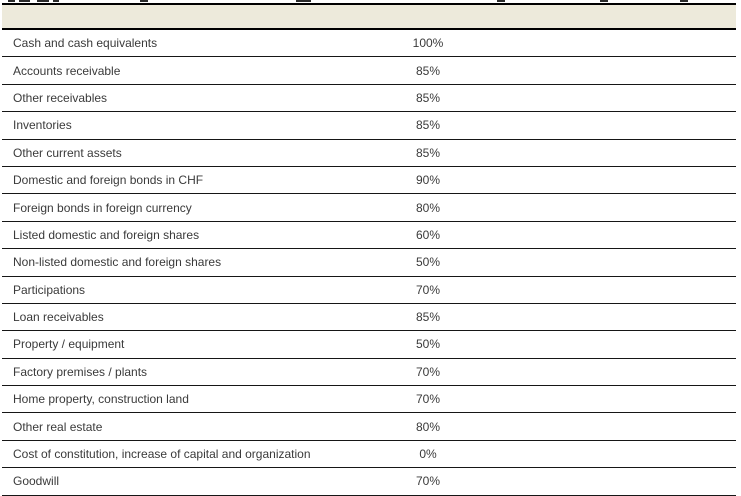 This screenshot has height=496, width=741. I want to click on row-label: Other current assets, so click(67, 152).